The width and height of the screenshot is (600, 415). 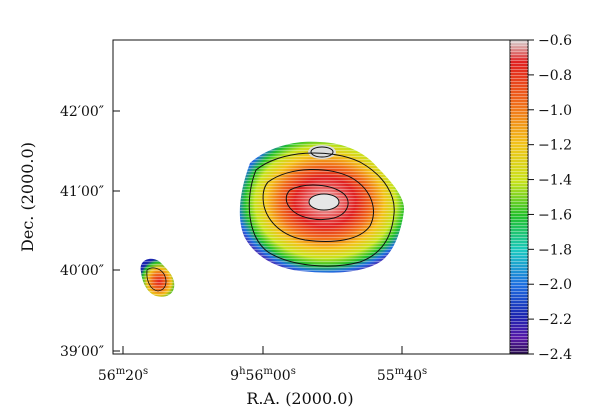 I want to click on contour-inner, so click(x=317, y=202).